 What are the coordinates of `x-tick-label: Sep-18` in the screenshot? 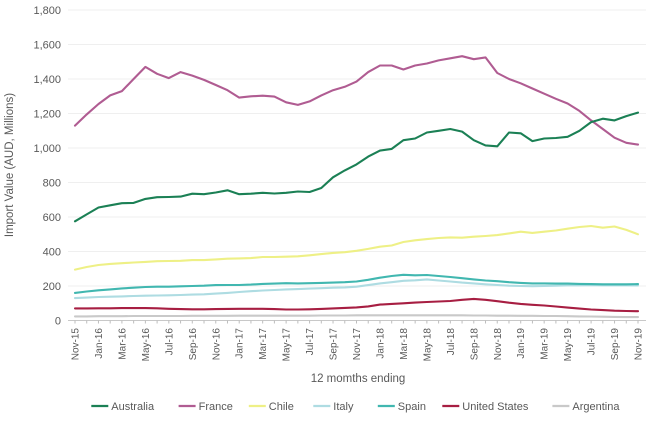 It's located at (474, 344).